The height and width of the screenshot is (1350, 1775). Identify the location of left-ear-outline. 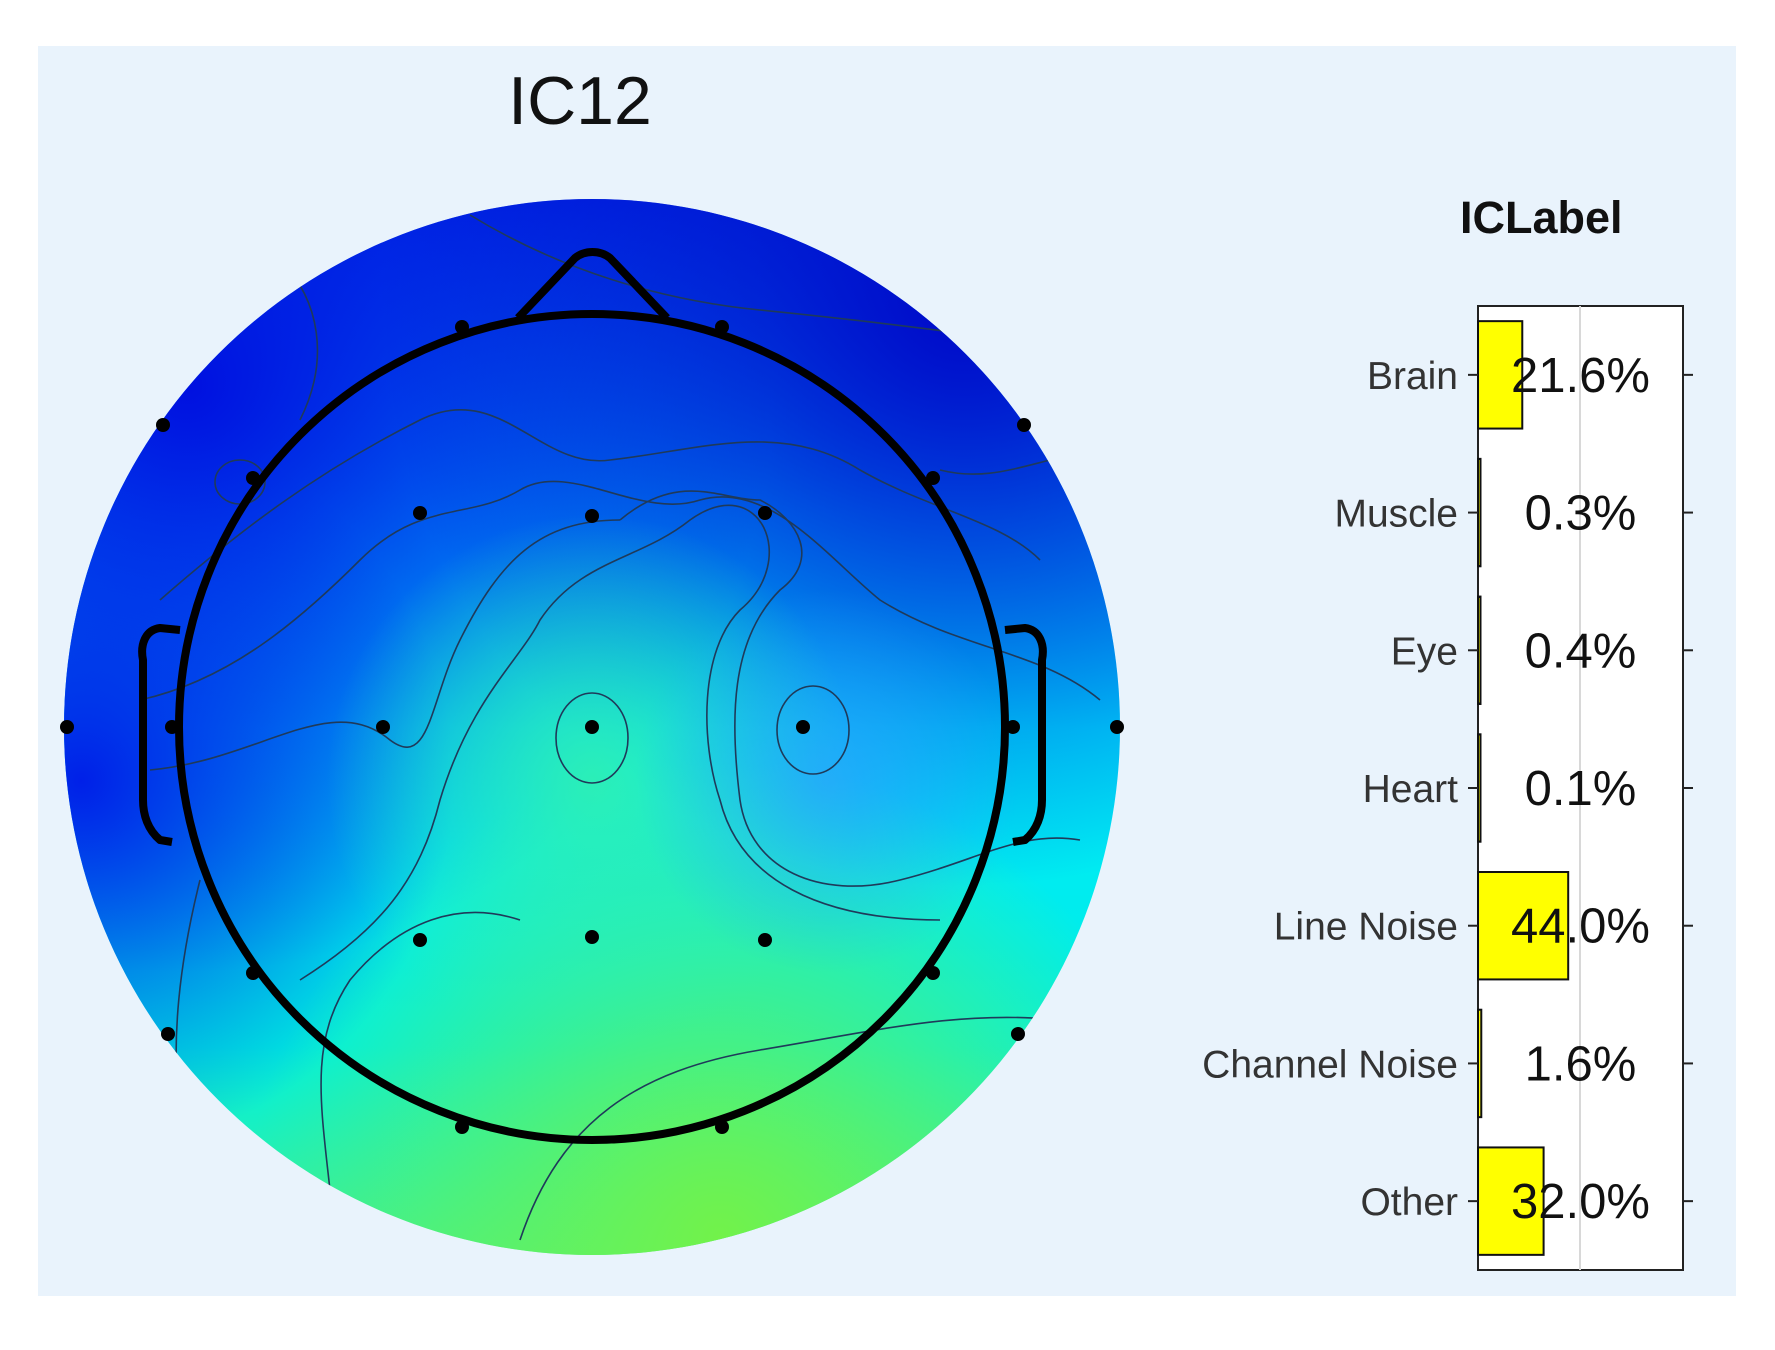
(159, 735).